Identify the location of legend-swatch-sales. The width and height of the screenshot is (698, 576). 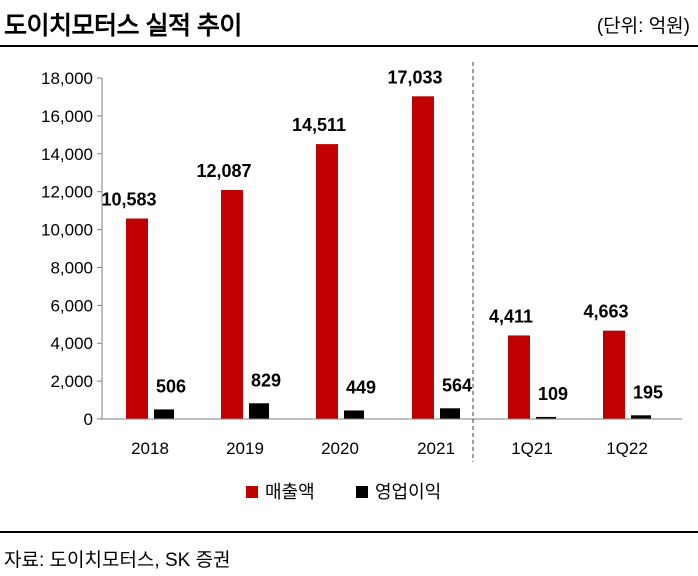
(252, 492).